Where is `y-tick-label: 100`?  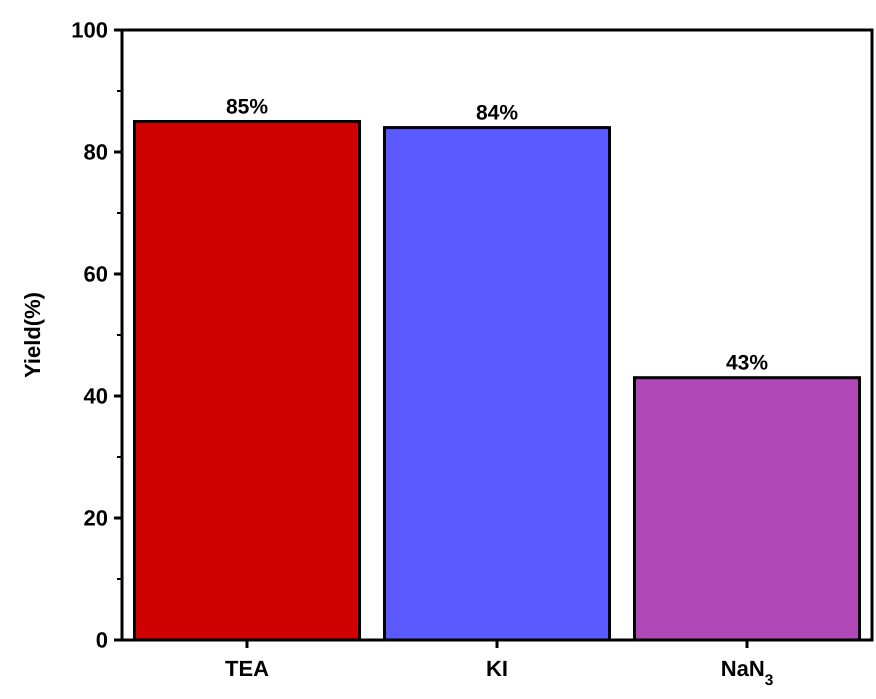
y-tick-label: 100 is located at coordinates (89, 30).